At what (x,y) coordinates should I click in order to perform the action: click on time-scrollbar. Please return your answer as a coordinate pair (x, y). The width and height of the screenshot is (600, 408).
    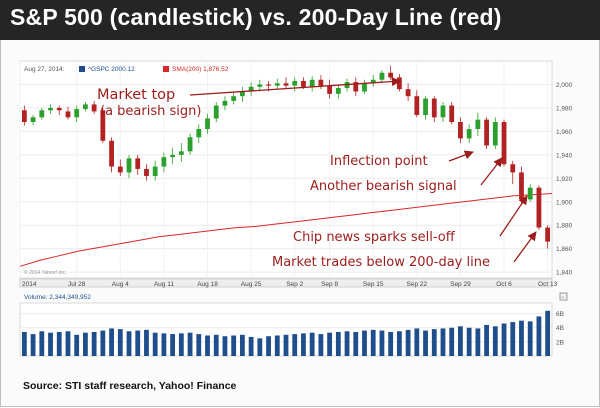
    Looking at the image, I should click on (286, 283).